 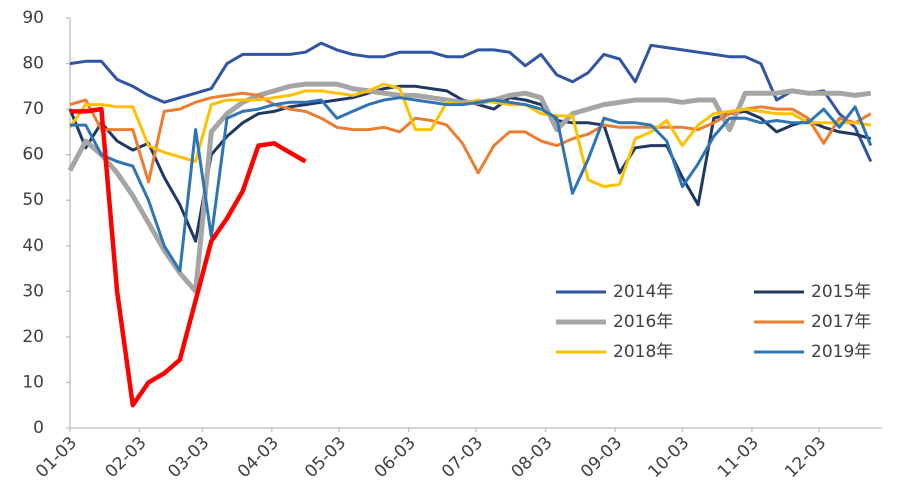 What do you see at coordinates (738, 457) in the screenshot?
I see `x-tick-label: 11-03` at bounding box center [738, 457].